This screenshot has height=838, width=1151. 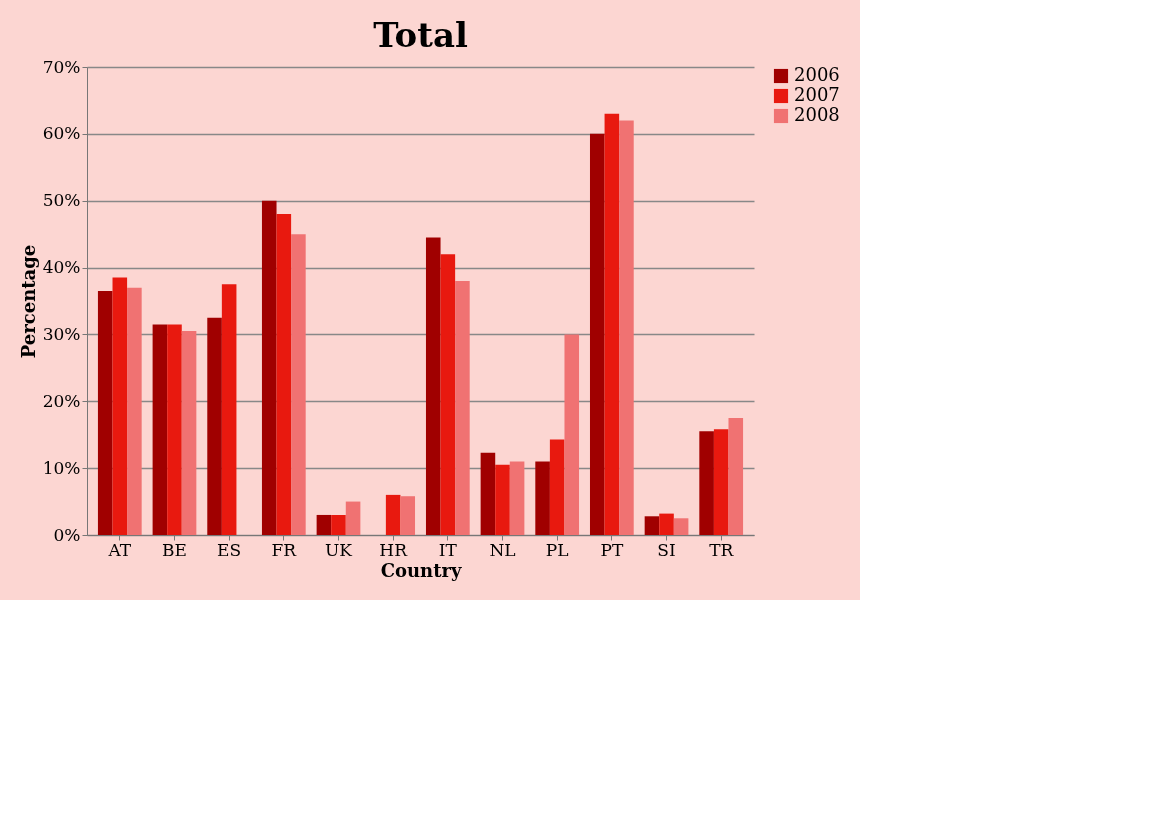 What do you see at coordinates (61, 467) in the screenshot?
I see `y-tick-label: 10%` at bounding box center [61, 467].